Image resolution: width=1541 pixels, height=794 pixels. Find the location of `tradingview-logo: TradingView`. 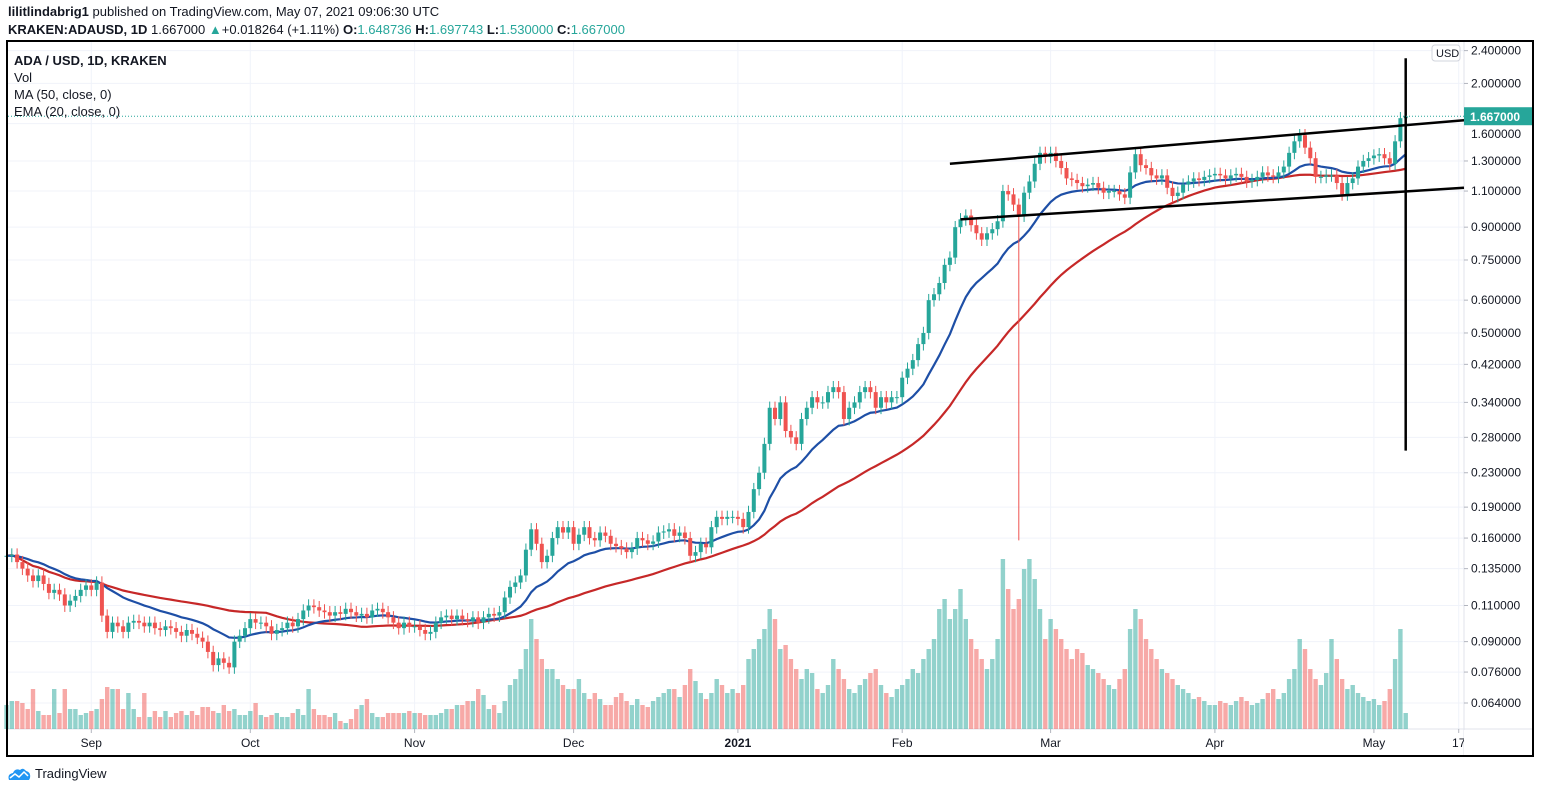

tradingview-logo: TradingView is located at coordinates (57, 773).